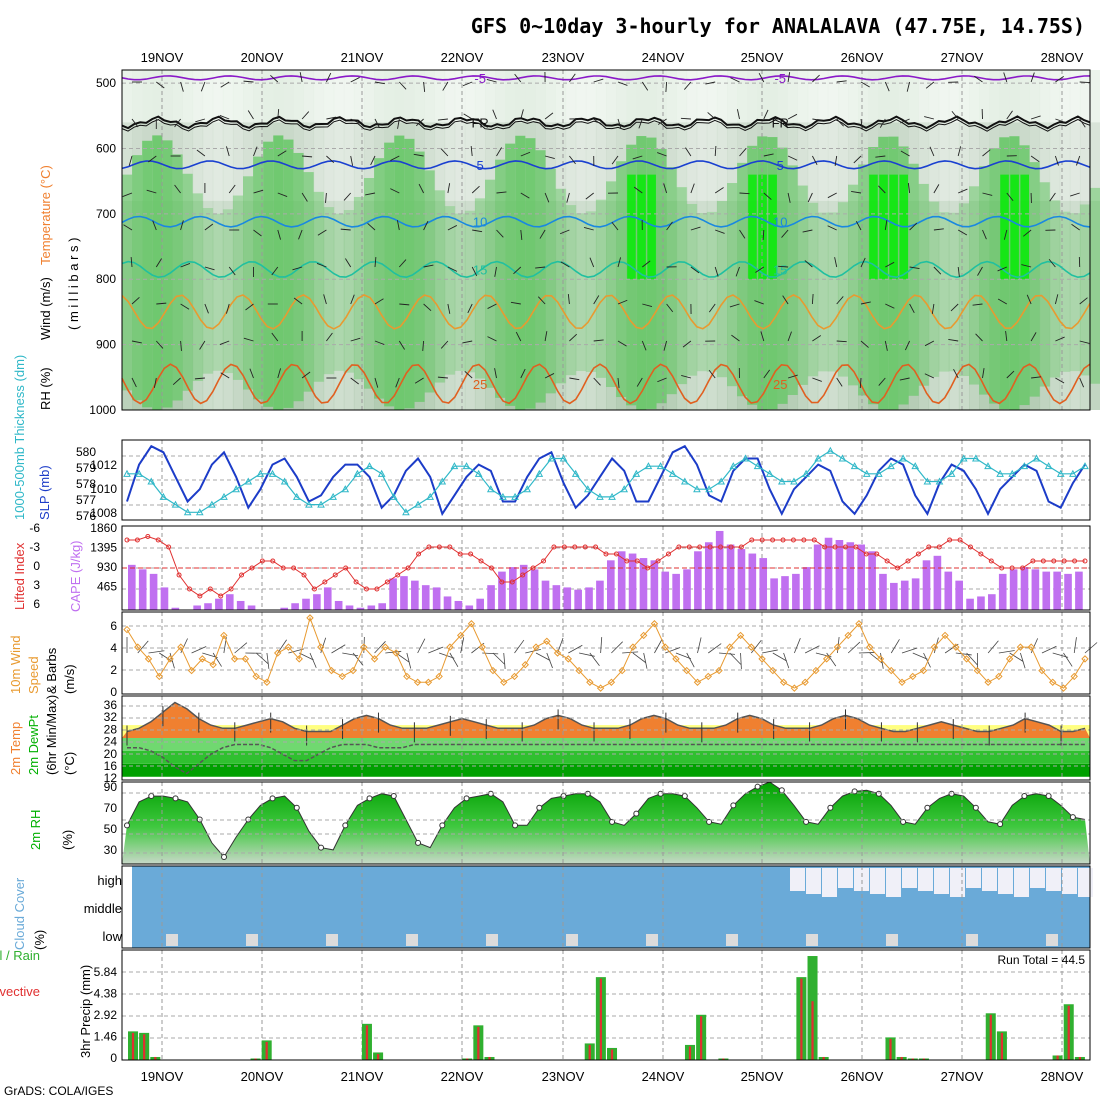 The height and width of the screenshot is (1100, 1100). Describe the element at coordinates (606, 823) in the screenshot. I see `rh-frame` at that location.